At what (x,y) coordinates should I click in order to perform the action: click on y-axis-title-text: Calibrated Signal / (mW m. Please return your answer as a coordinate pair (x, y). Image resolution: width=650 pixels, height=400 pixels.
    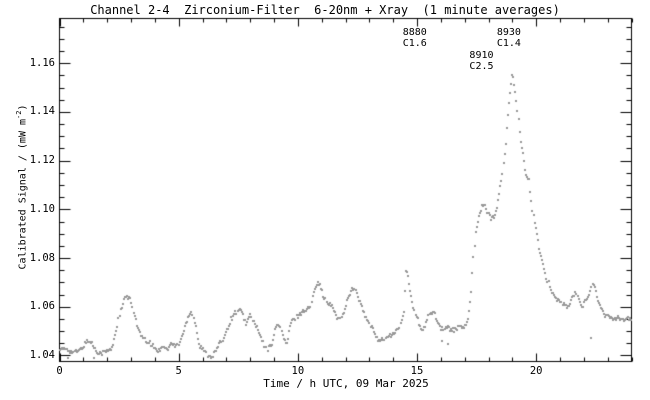
    Looking at the image, I should click on (23, 194).